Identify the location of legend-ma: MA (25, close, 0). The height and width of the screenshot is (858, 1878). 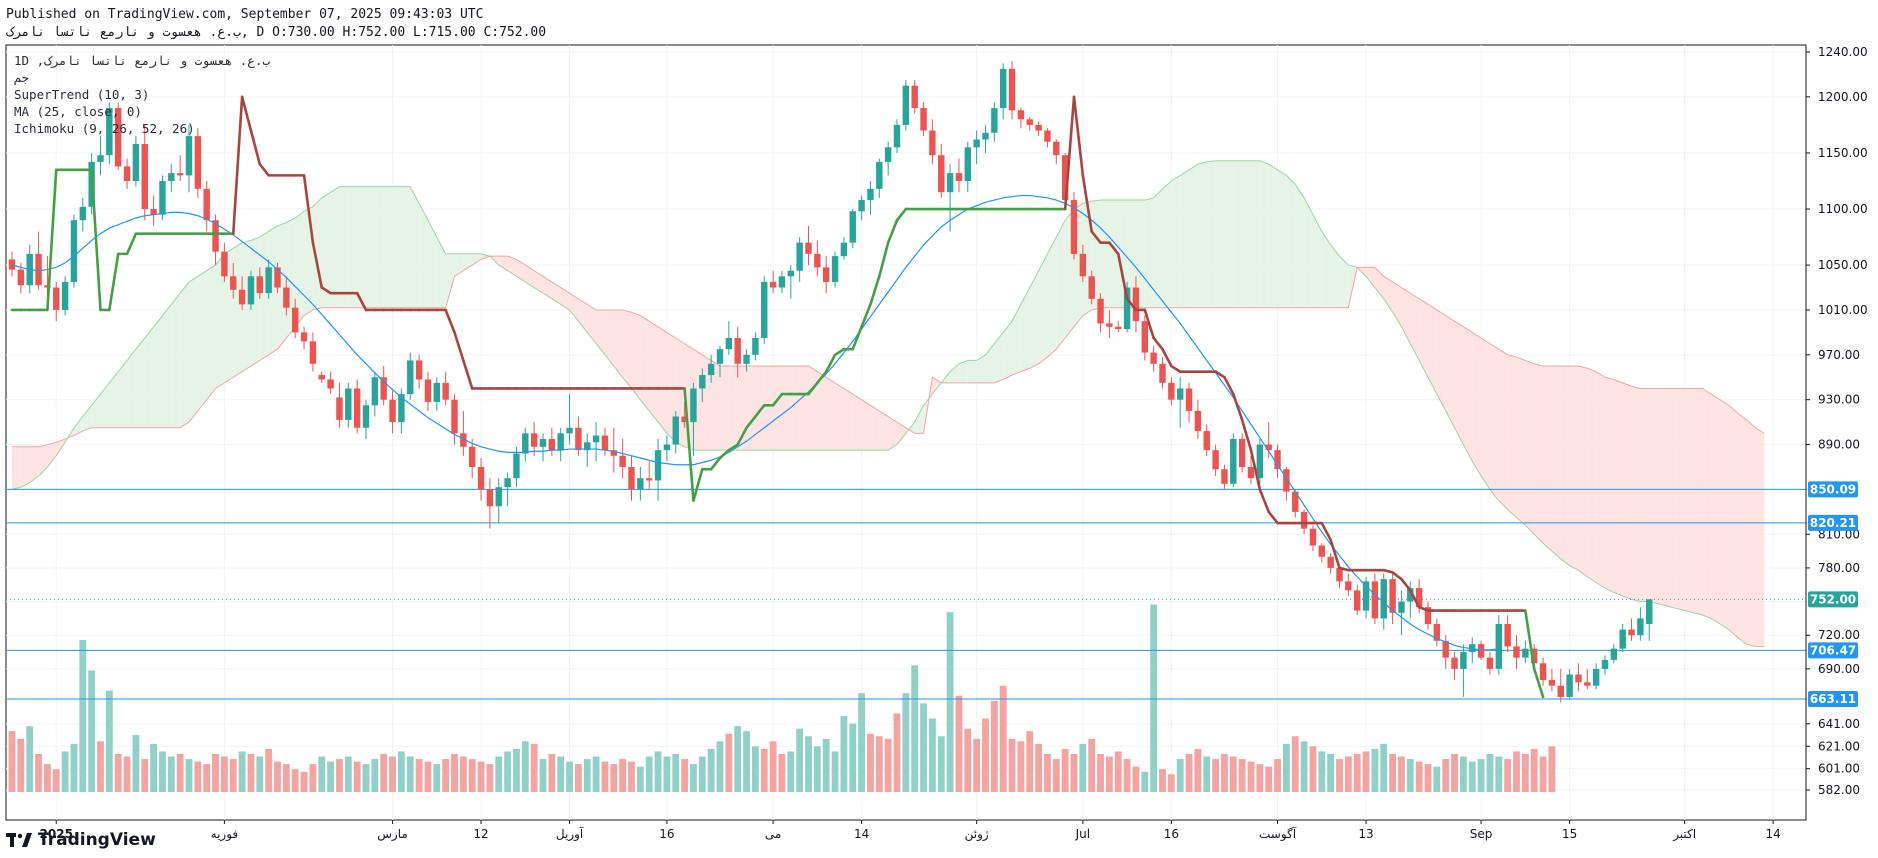
(78, 111).